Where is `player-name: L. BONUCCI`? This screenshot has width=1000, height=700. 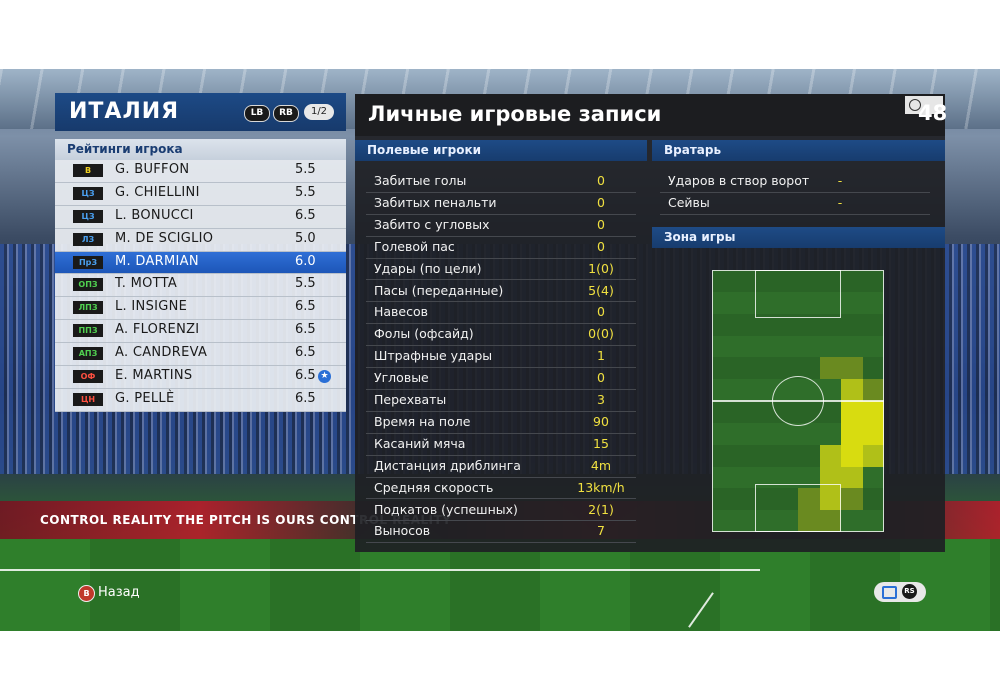 player-name: L. BONUCCI is located at coordinates (154, 215).